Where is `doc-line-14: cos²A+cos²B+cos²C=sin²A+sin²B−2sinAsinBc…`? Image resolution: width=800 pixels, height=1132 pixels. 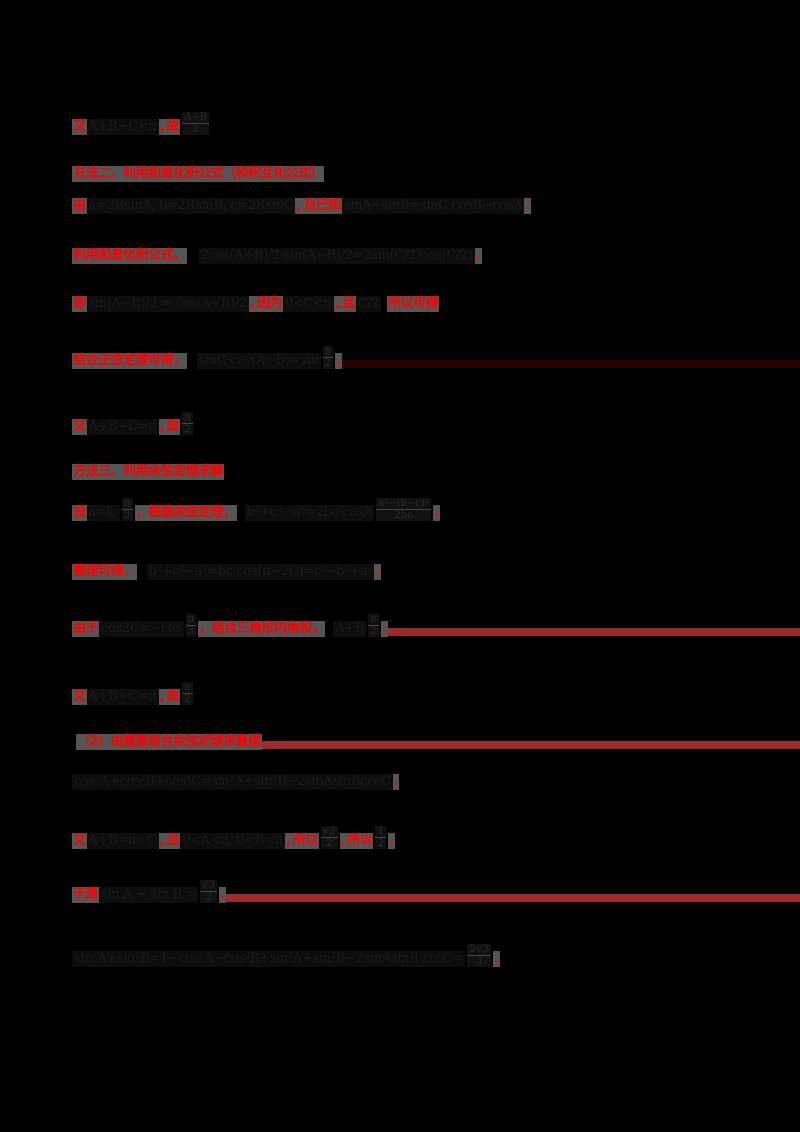
doc-line-14: cos²A+cos²B+cos²C=sin²A+sin²B−2sinAsinBc… is located at coordinates (236, 776).